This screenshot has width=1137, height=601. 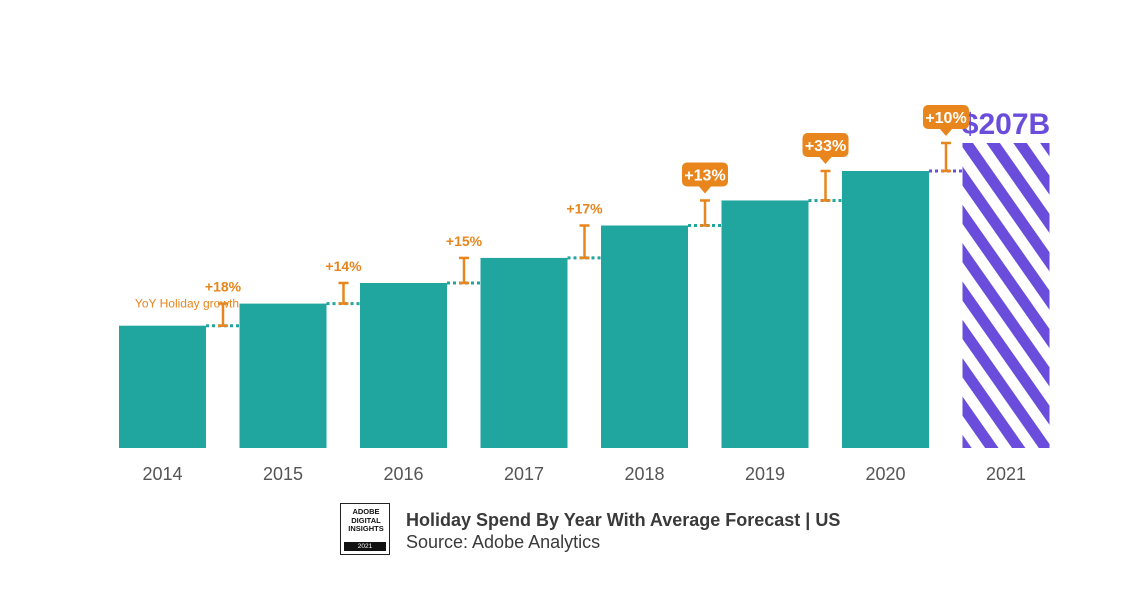 I want to click on growth-label: +18%, so click(x=223, y=287).